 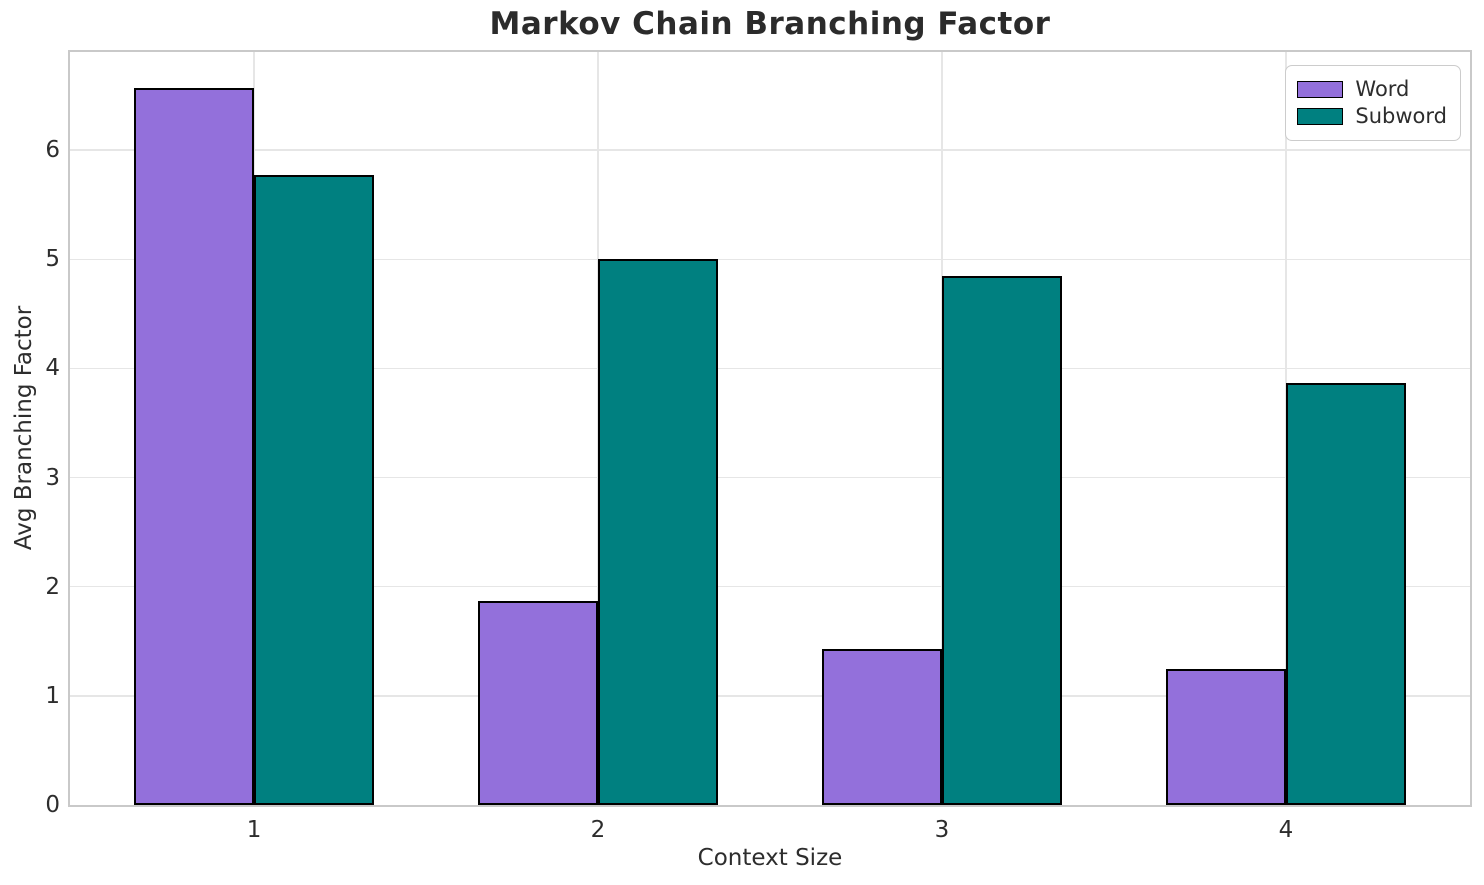 I want to click on y-tick-label-2: 2, so click(x=52, y=586).